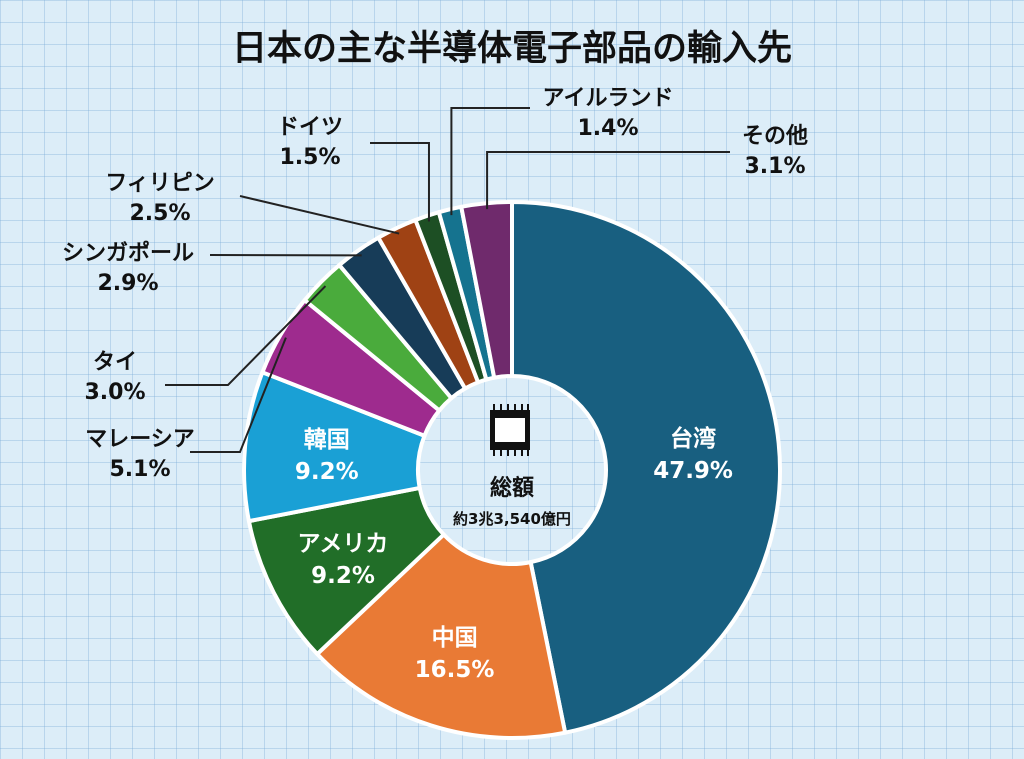 The image size is (1024, 759). What do you see at coordinates (127, 283) in the screenshot?
I see `slice-value-singapore: 2.9%` at bounding box center [127, 283].